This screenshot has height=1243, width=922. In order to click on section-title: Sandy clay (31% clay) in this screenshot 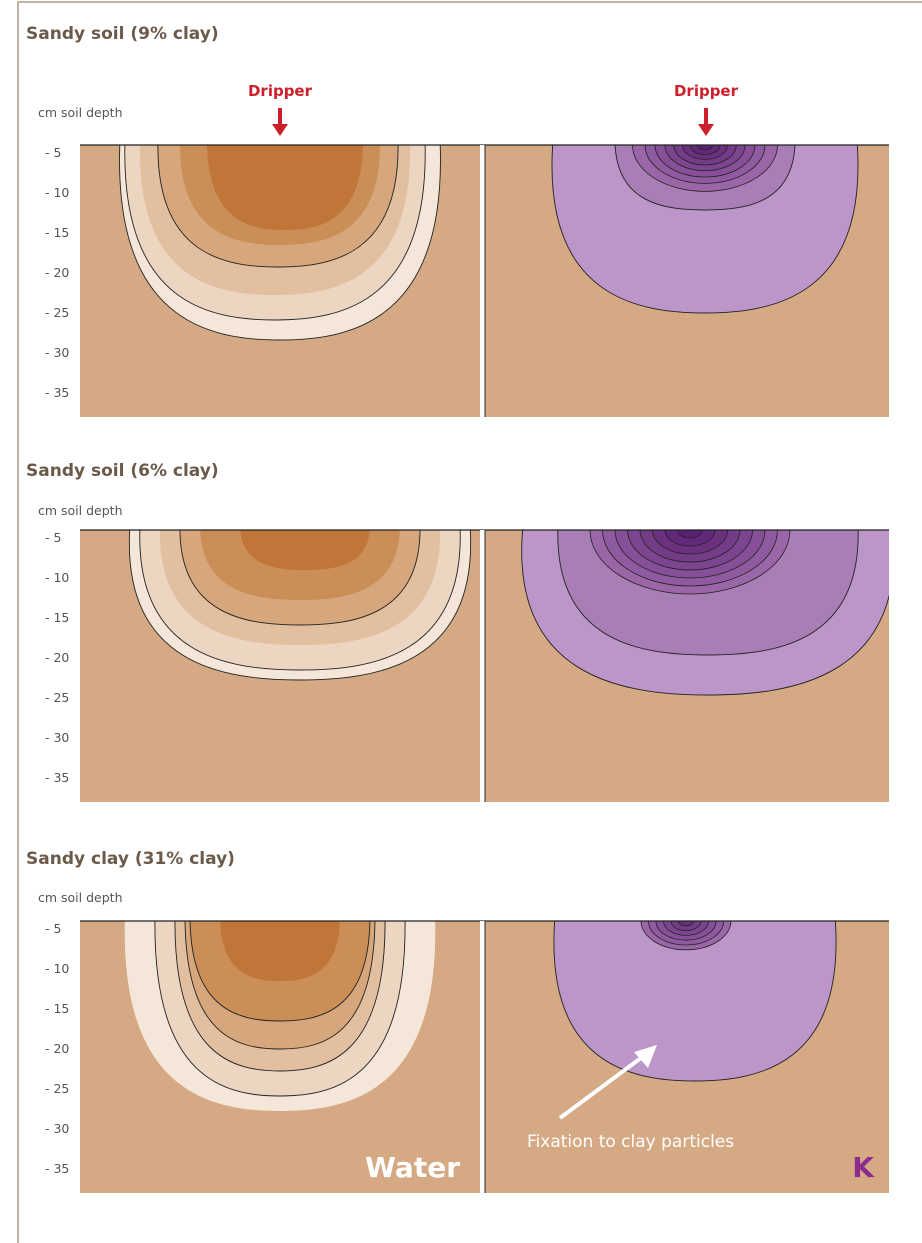, I will do `click(130, 859)`.